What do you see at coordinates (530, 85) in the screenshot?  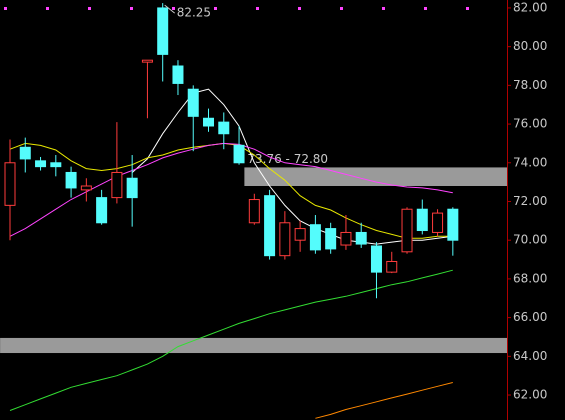 I see `y-tick-label: 78.00` at bounding box center [530, 85].